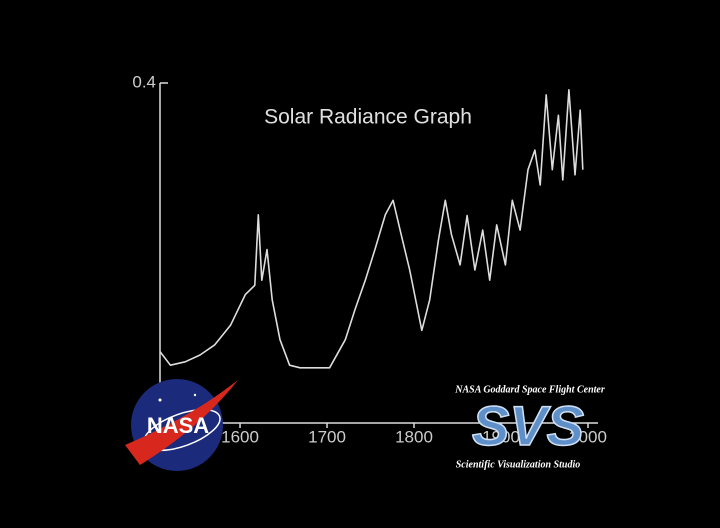 Image resolution: width=720 pixels, height=528 pixels. I want to click on x-tick-label: 2000, so click(588, 436).